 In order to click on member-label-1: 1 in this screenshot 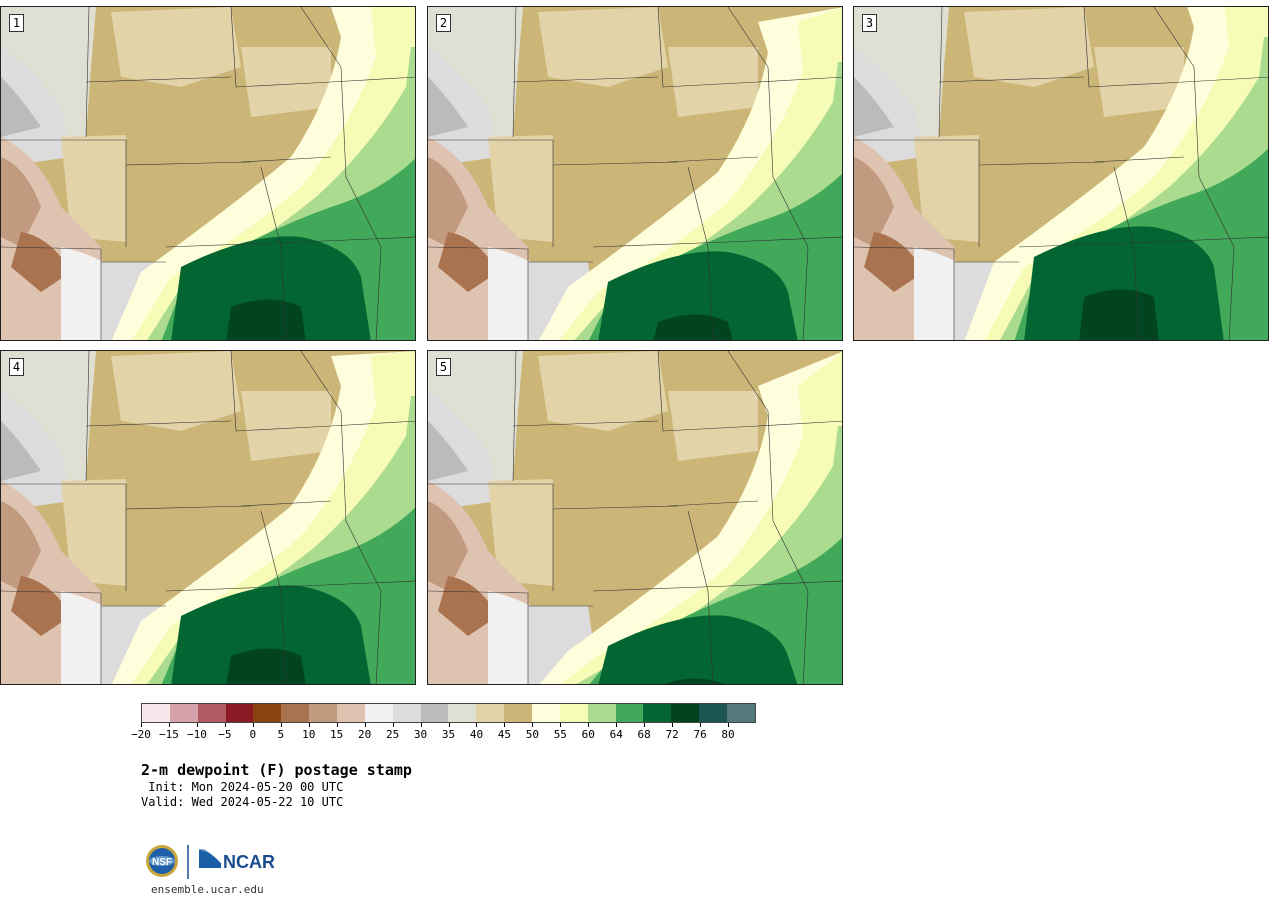, I will do `click(16, 23)`.